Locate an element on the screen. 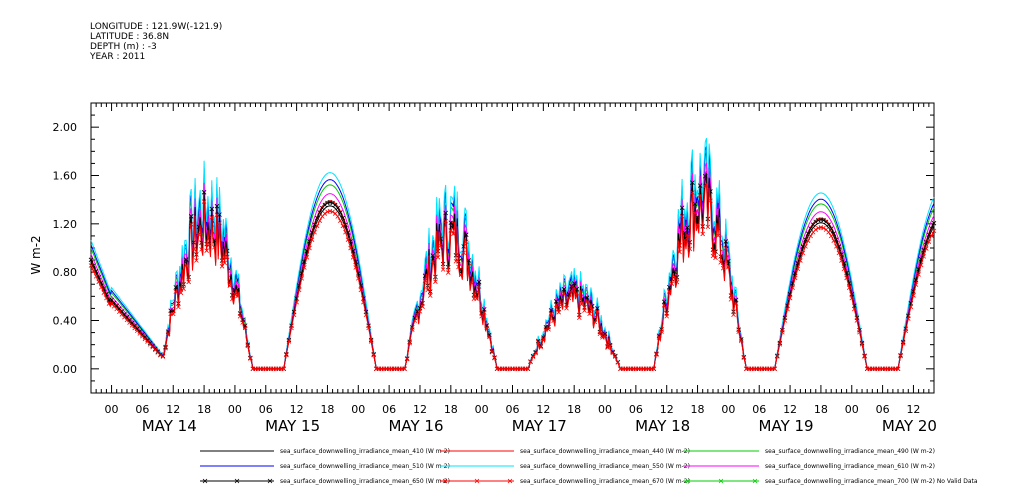 This screenshot has height=504, width=1009. y-tick-label: 2.00 is located at coordinates (65, 127).